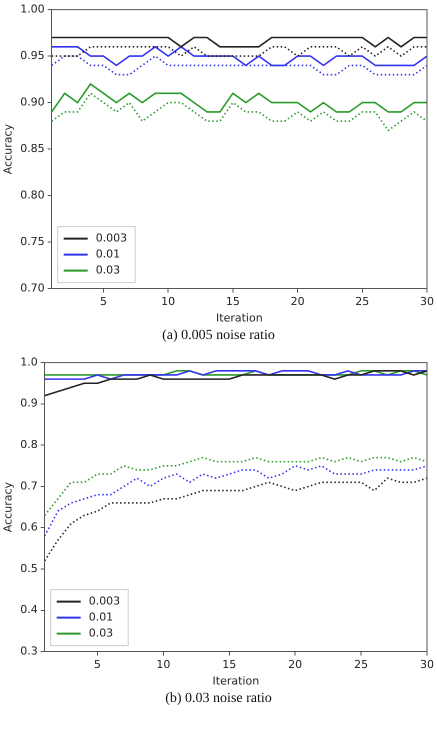  What do you see at coordinates (29, 403) in the screenshot?
I see `y-tick-label: 0.9` at bounding box center [29, 403].